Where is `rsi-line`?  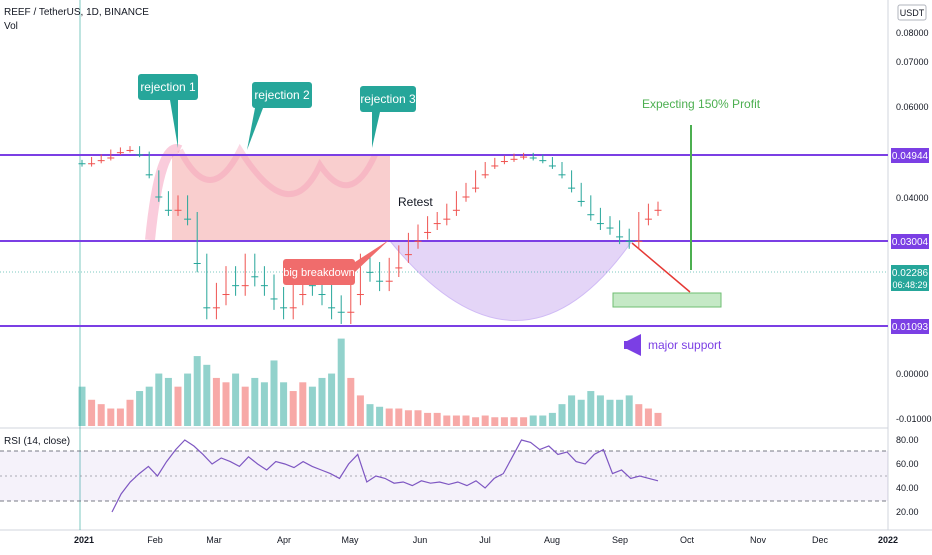
rsi-line is located at coordinates (385, 476).